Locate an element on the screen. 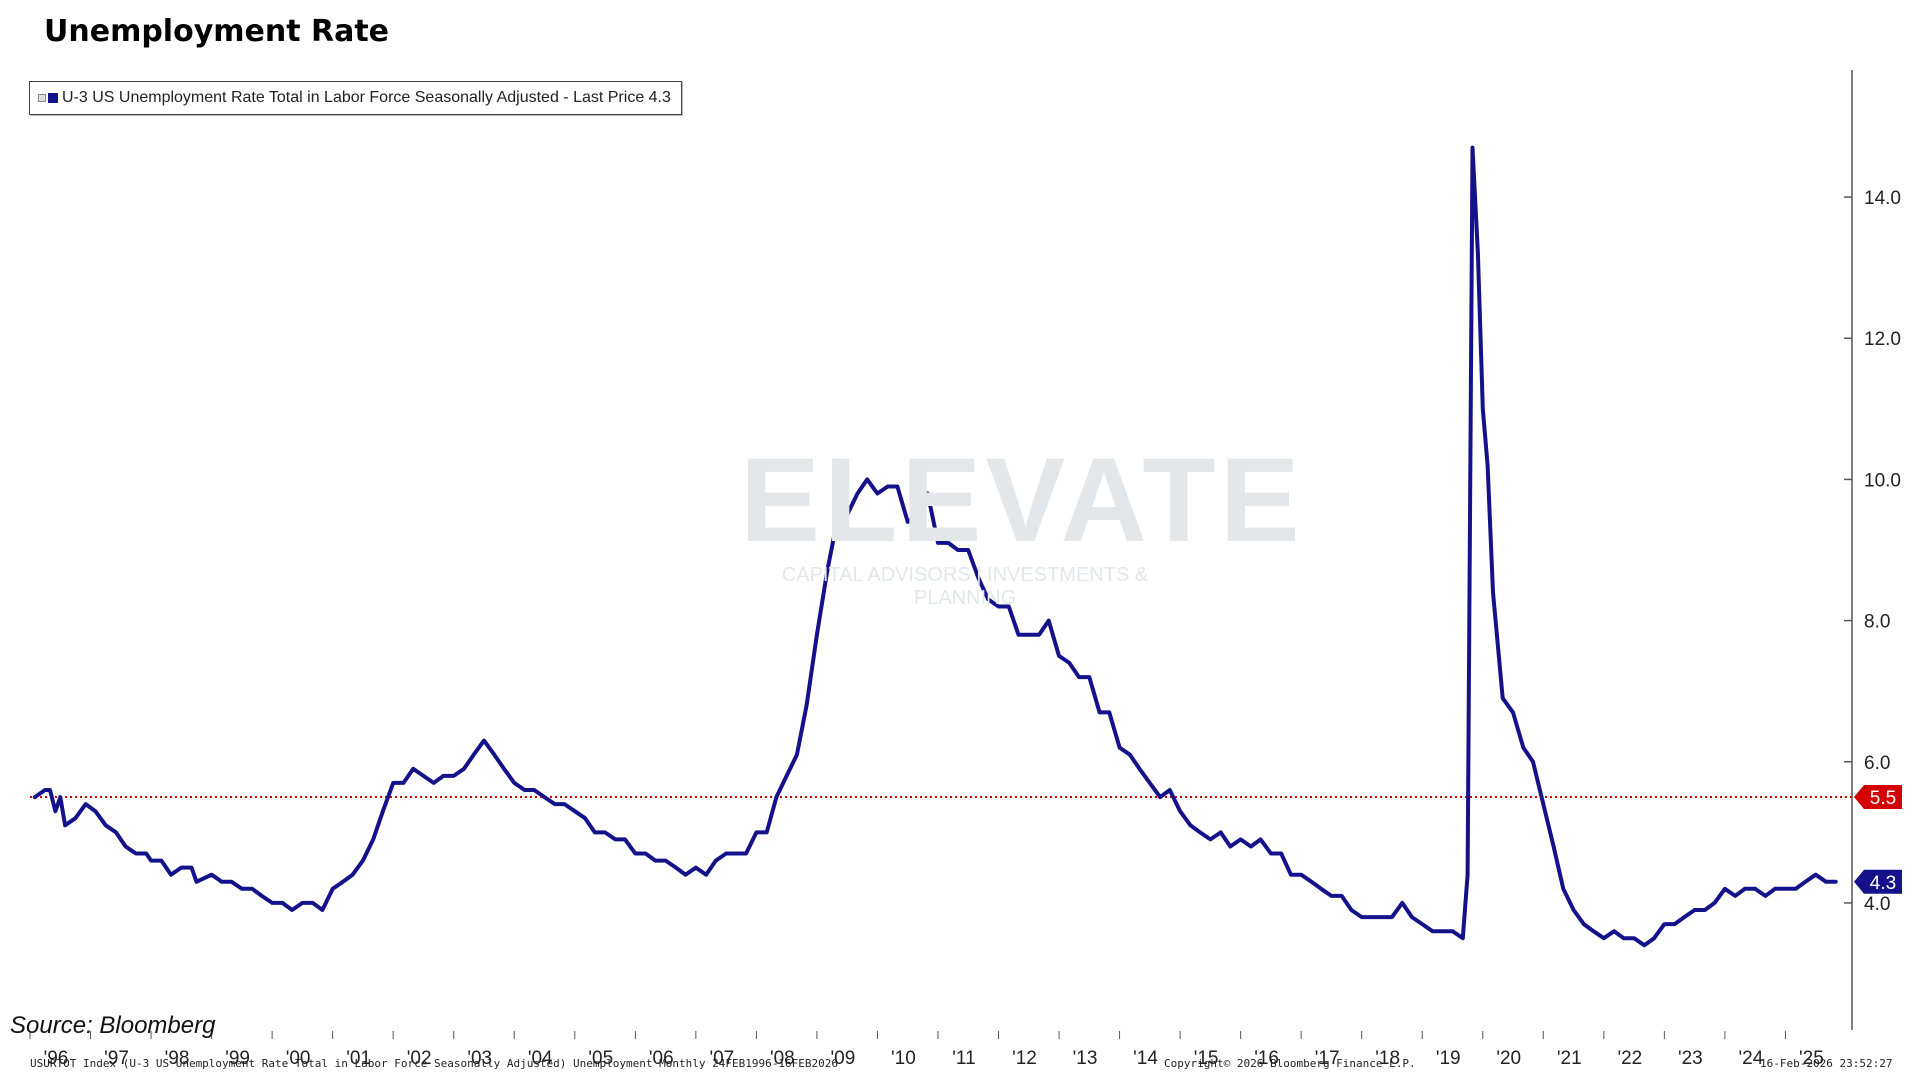 The width and height of the screenshot is (1912, 1074). last-price-tag-shape is located at coordinates (1878, 881).